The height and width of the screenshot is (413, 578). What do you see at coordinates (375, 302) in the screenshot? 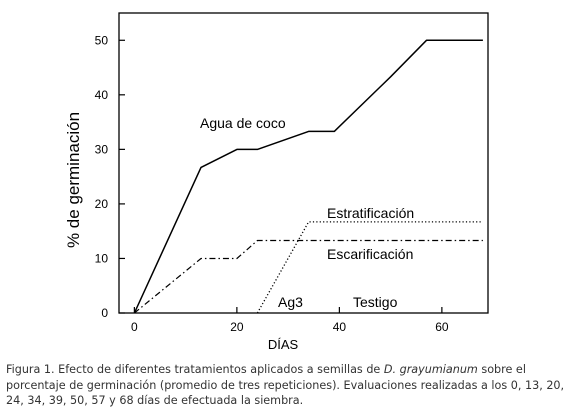
I see `series-label-testigo: Testigo` at bounding box center [375, 302].